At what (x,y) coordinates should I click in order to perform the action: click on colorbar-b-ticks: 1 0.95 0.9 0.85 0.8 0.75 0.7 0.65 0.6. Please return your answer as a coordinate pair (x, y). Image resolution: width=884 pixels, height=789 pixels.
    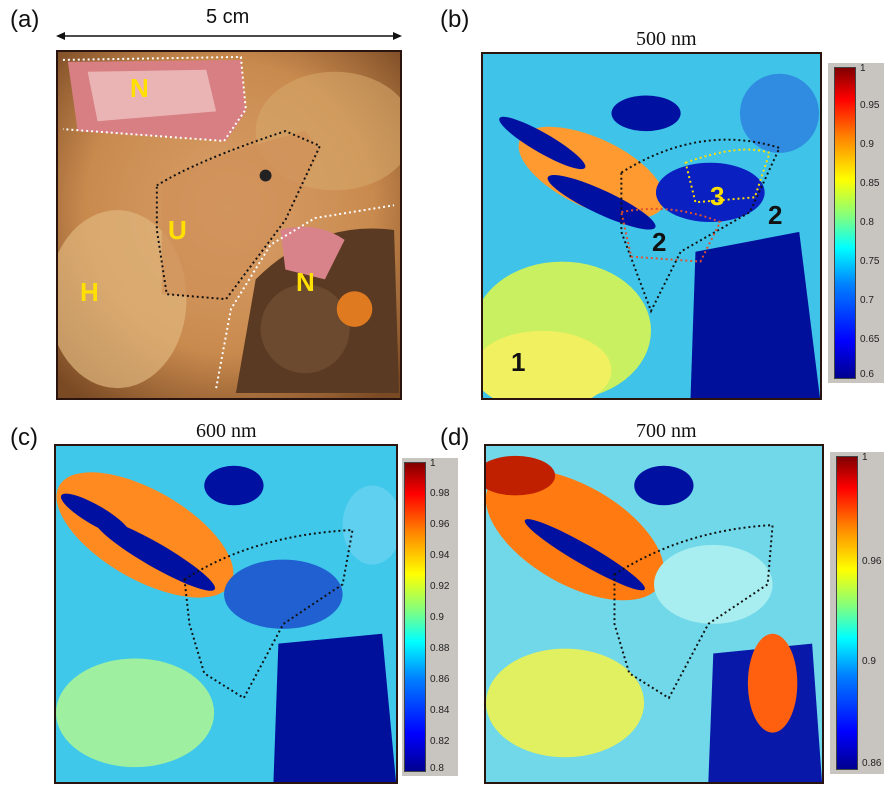
    Looking at the image, I should click on (871, 223).